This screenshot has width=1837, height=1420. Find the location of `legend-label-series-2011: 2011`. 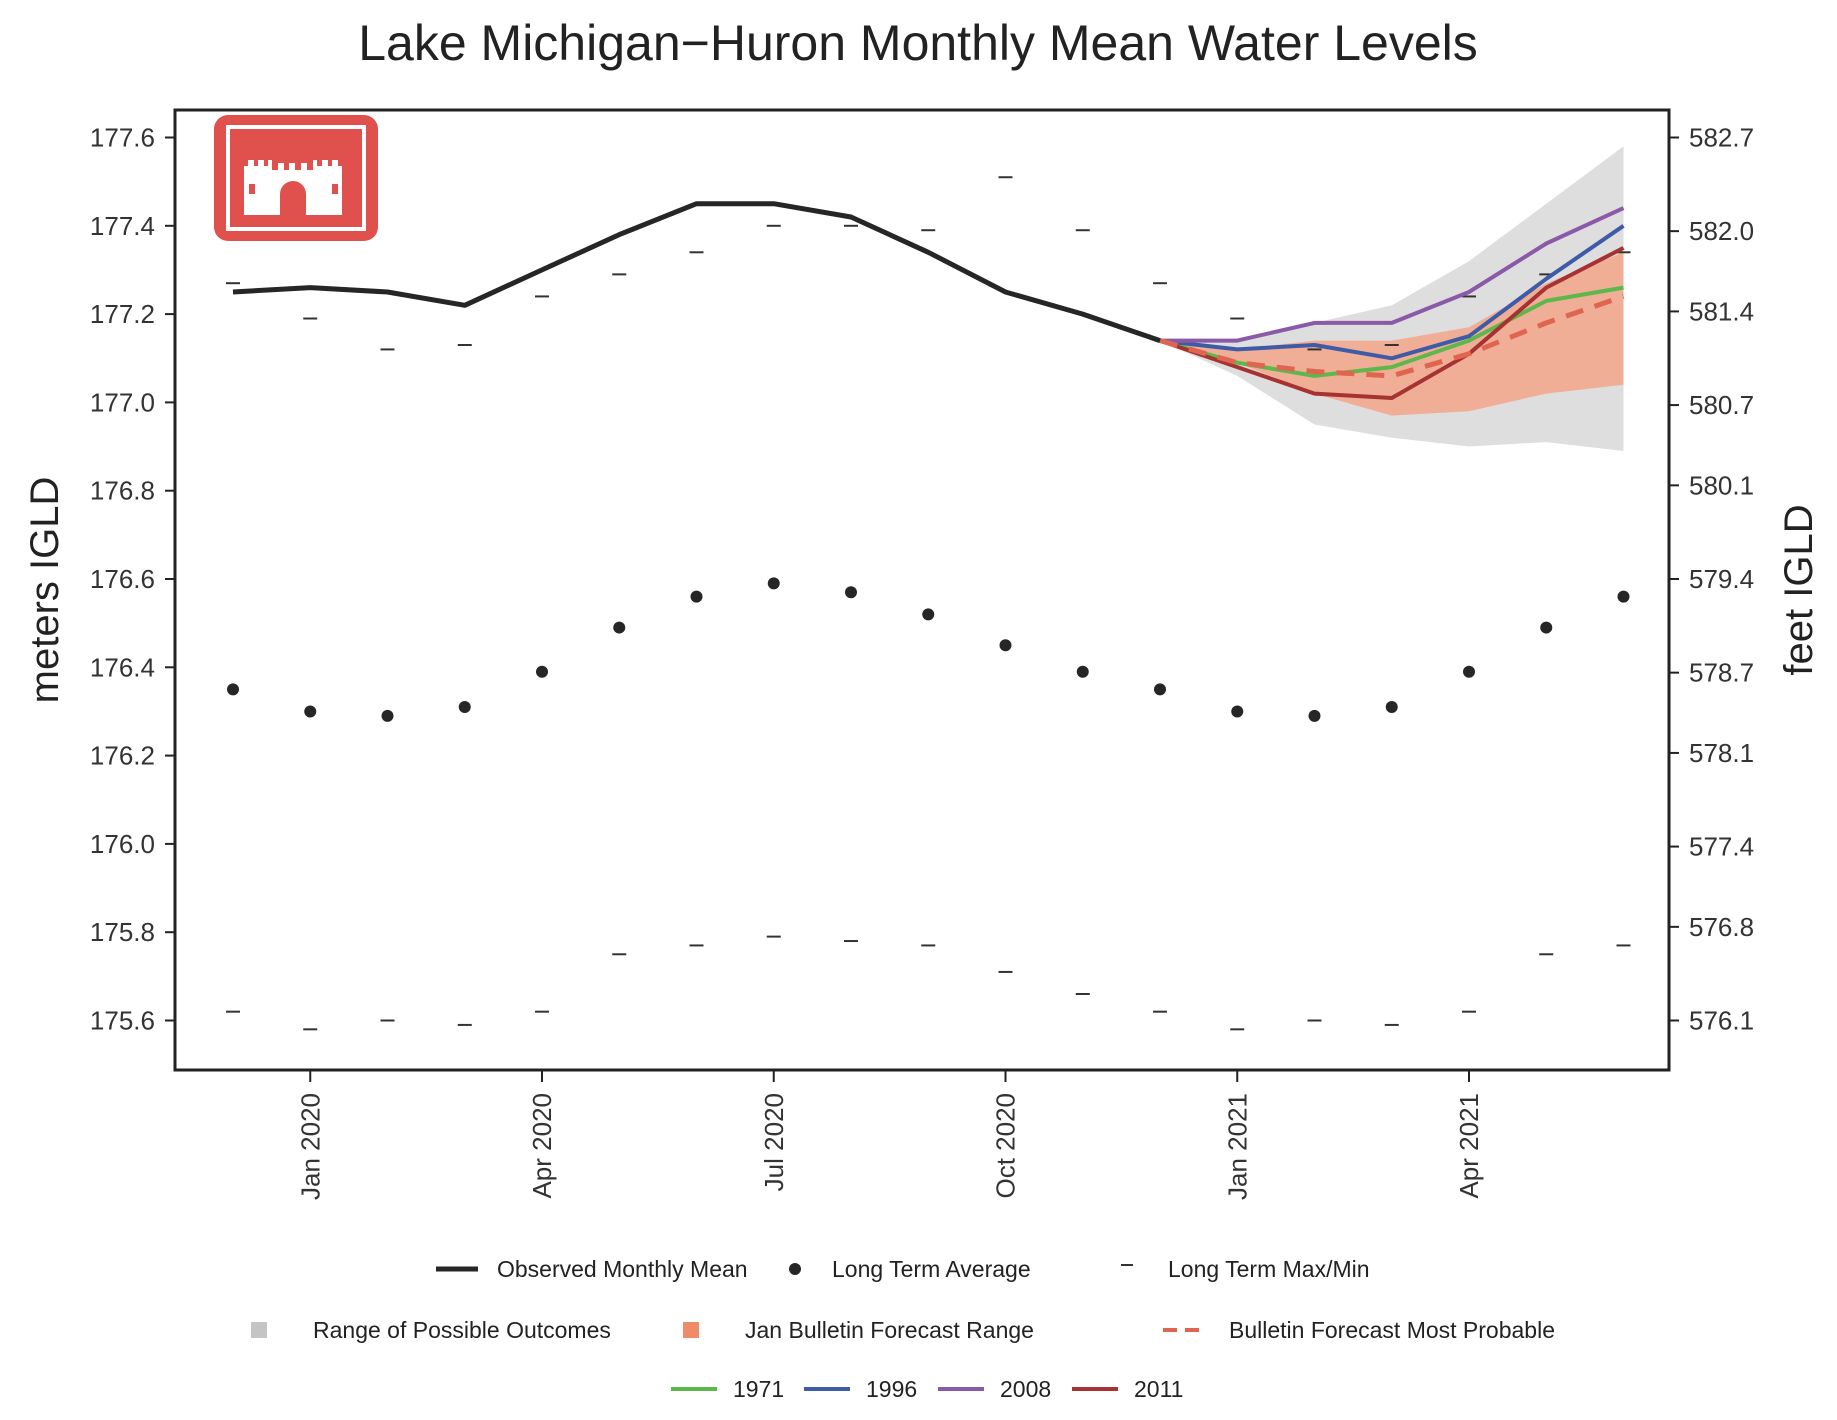

legend-label-series-2011: 2011 is located at coordinates (1158, 1389).